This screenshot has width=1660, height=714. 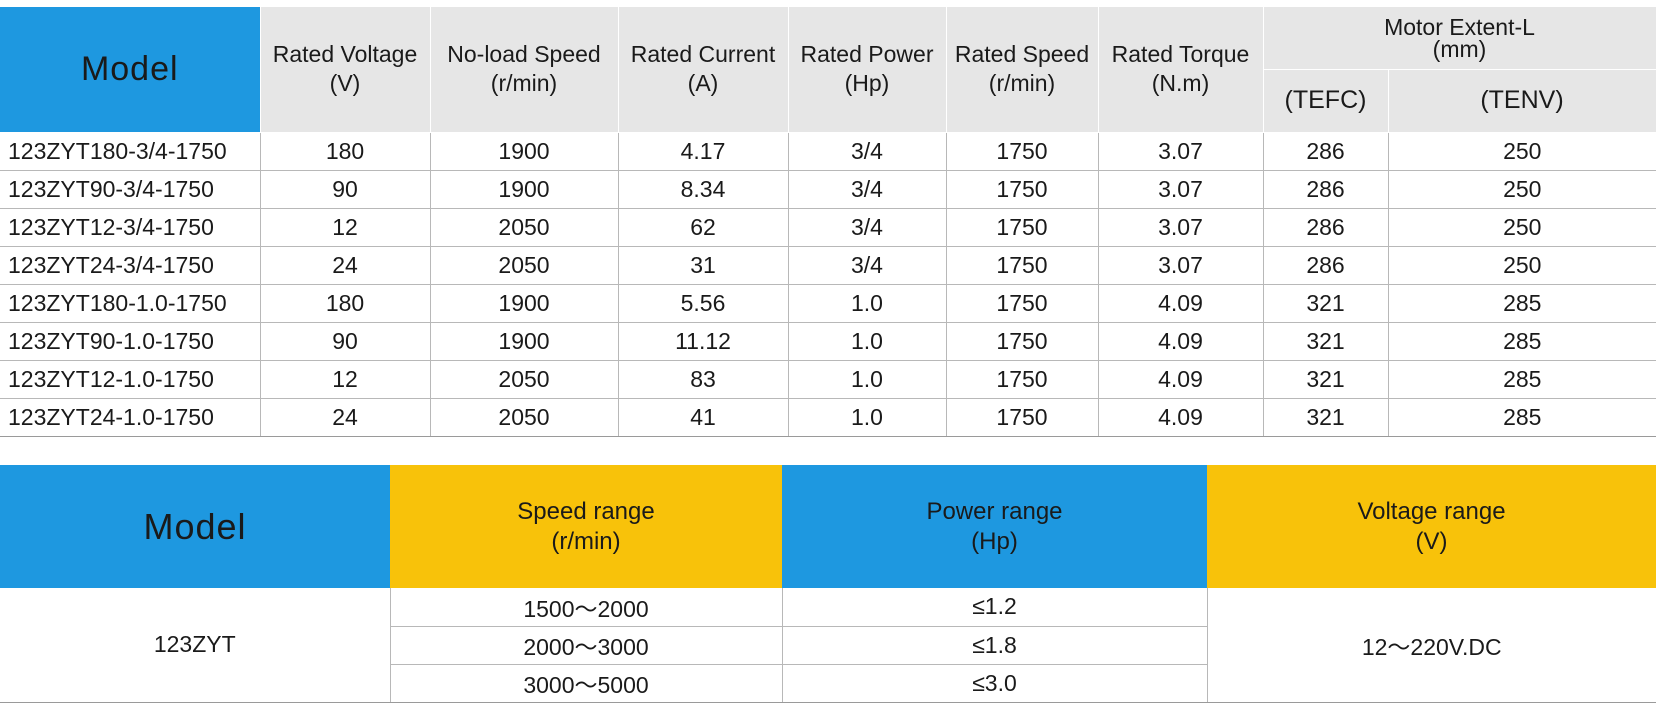 I want to click on model-cell: 123ZYT90-3/4-1750, so click(x=130, y=189).